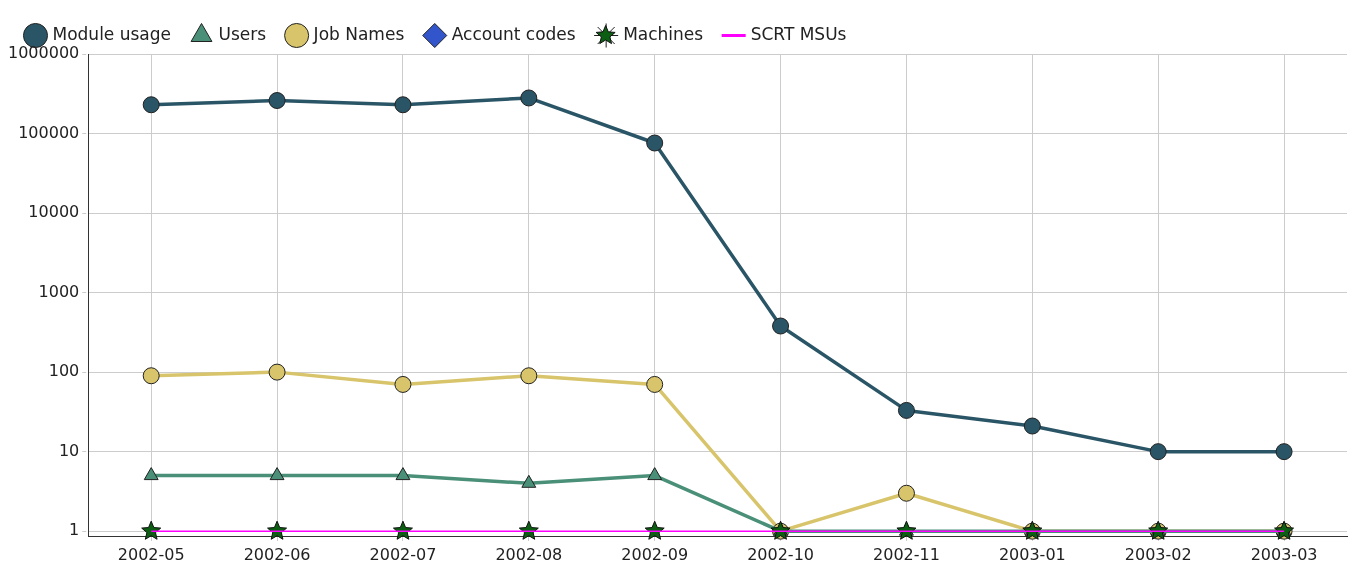 This screenshot has height=573, width=1372. Describe the element at coordinates (277, 554) in the screenshot. I see `x-tick-label: 2002-06` at that location.